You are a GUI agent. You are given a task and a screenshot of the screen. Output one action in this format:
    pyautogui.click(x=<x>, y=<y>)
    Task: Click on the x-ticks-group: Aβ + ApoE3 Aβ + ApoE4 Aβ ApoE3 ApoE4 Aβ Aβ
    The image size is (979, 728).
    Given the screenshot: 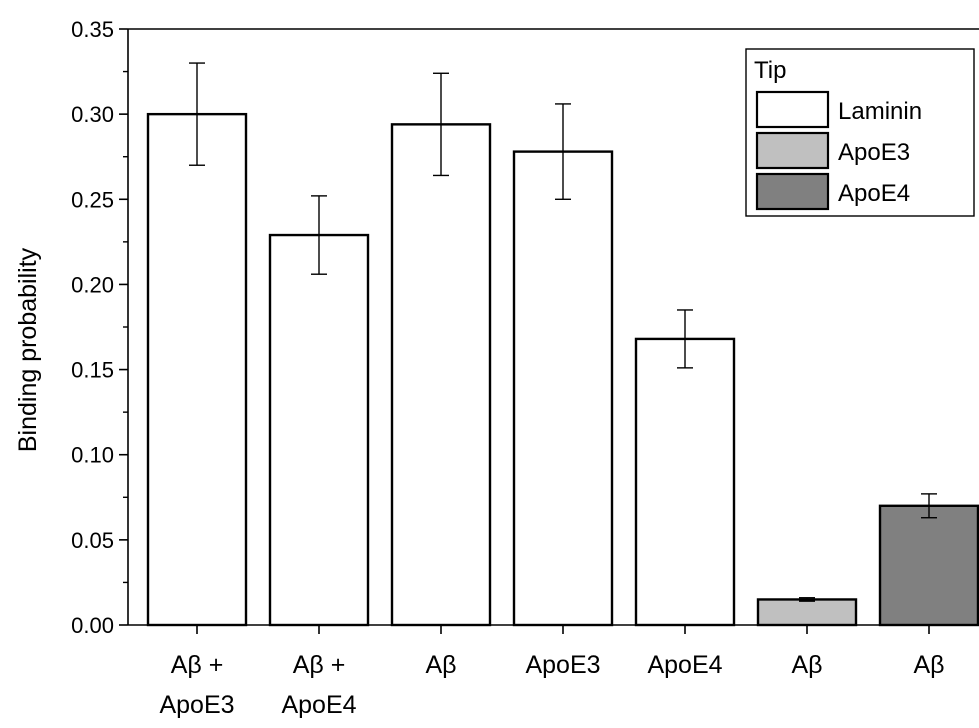 What is the action you would take?
    pyautogui.click(x=552, y=672)
    